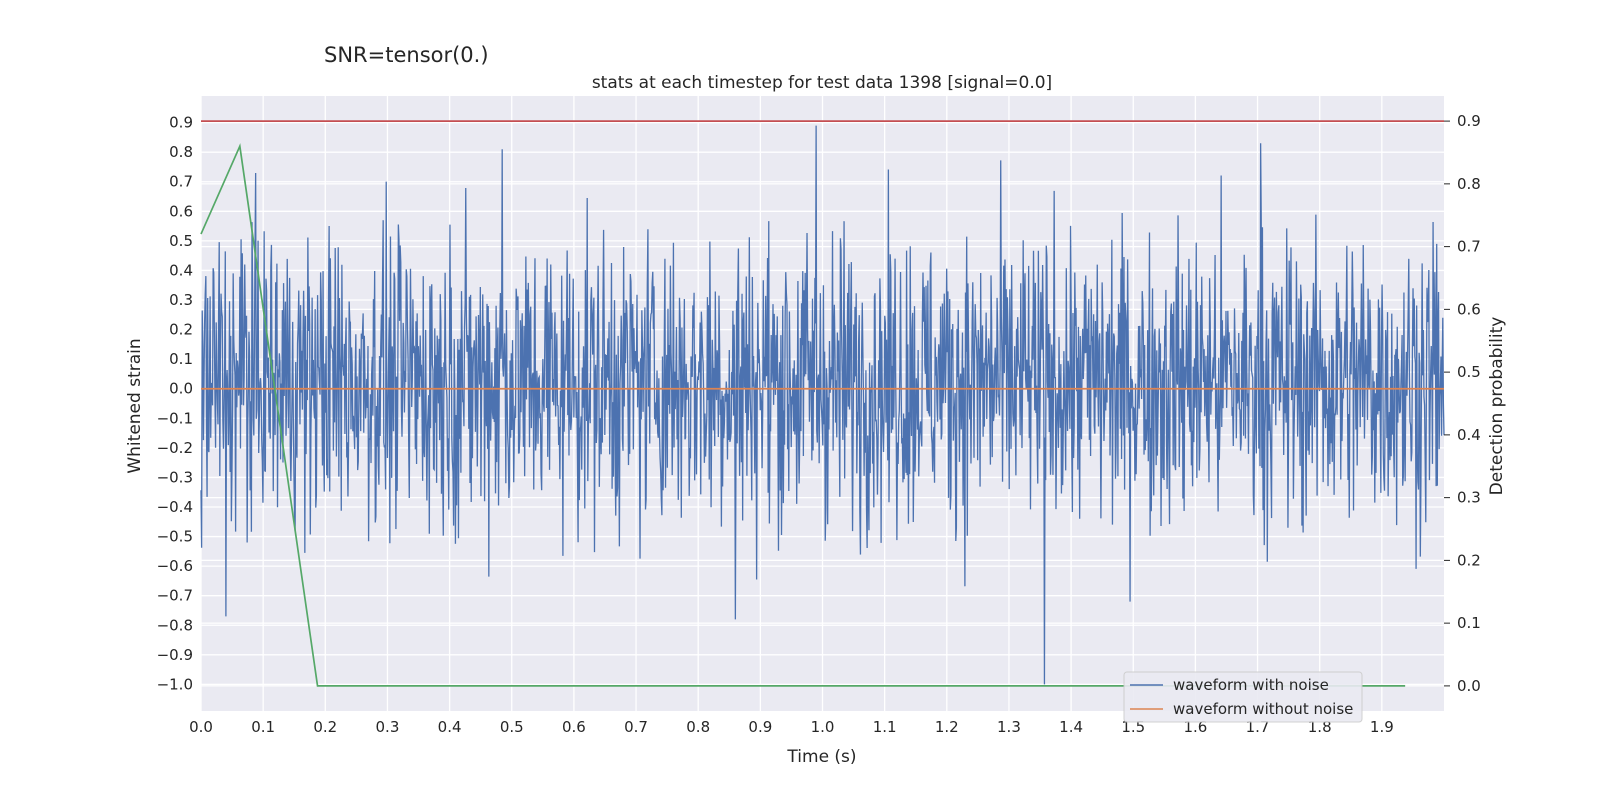 The image size is (1600, 805). I want to click on x-tick-label: 0.2, so click(325, 727).